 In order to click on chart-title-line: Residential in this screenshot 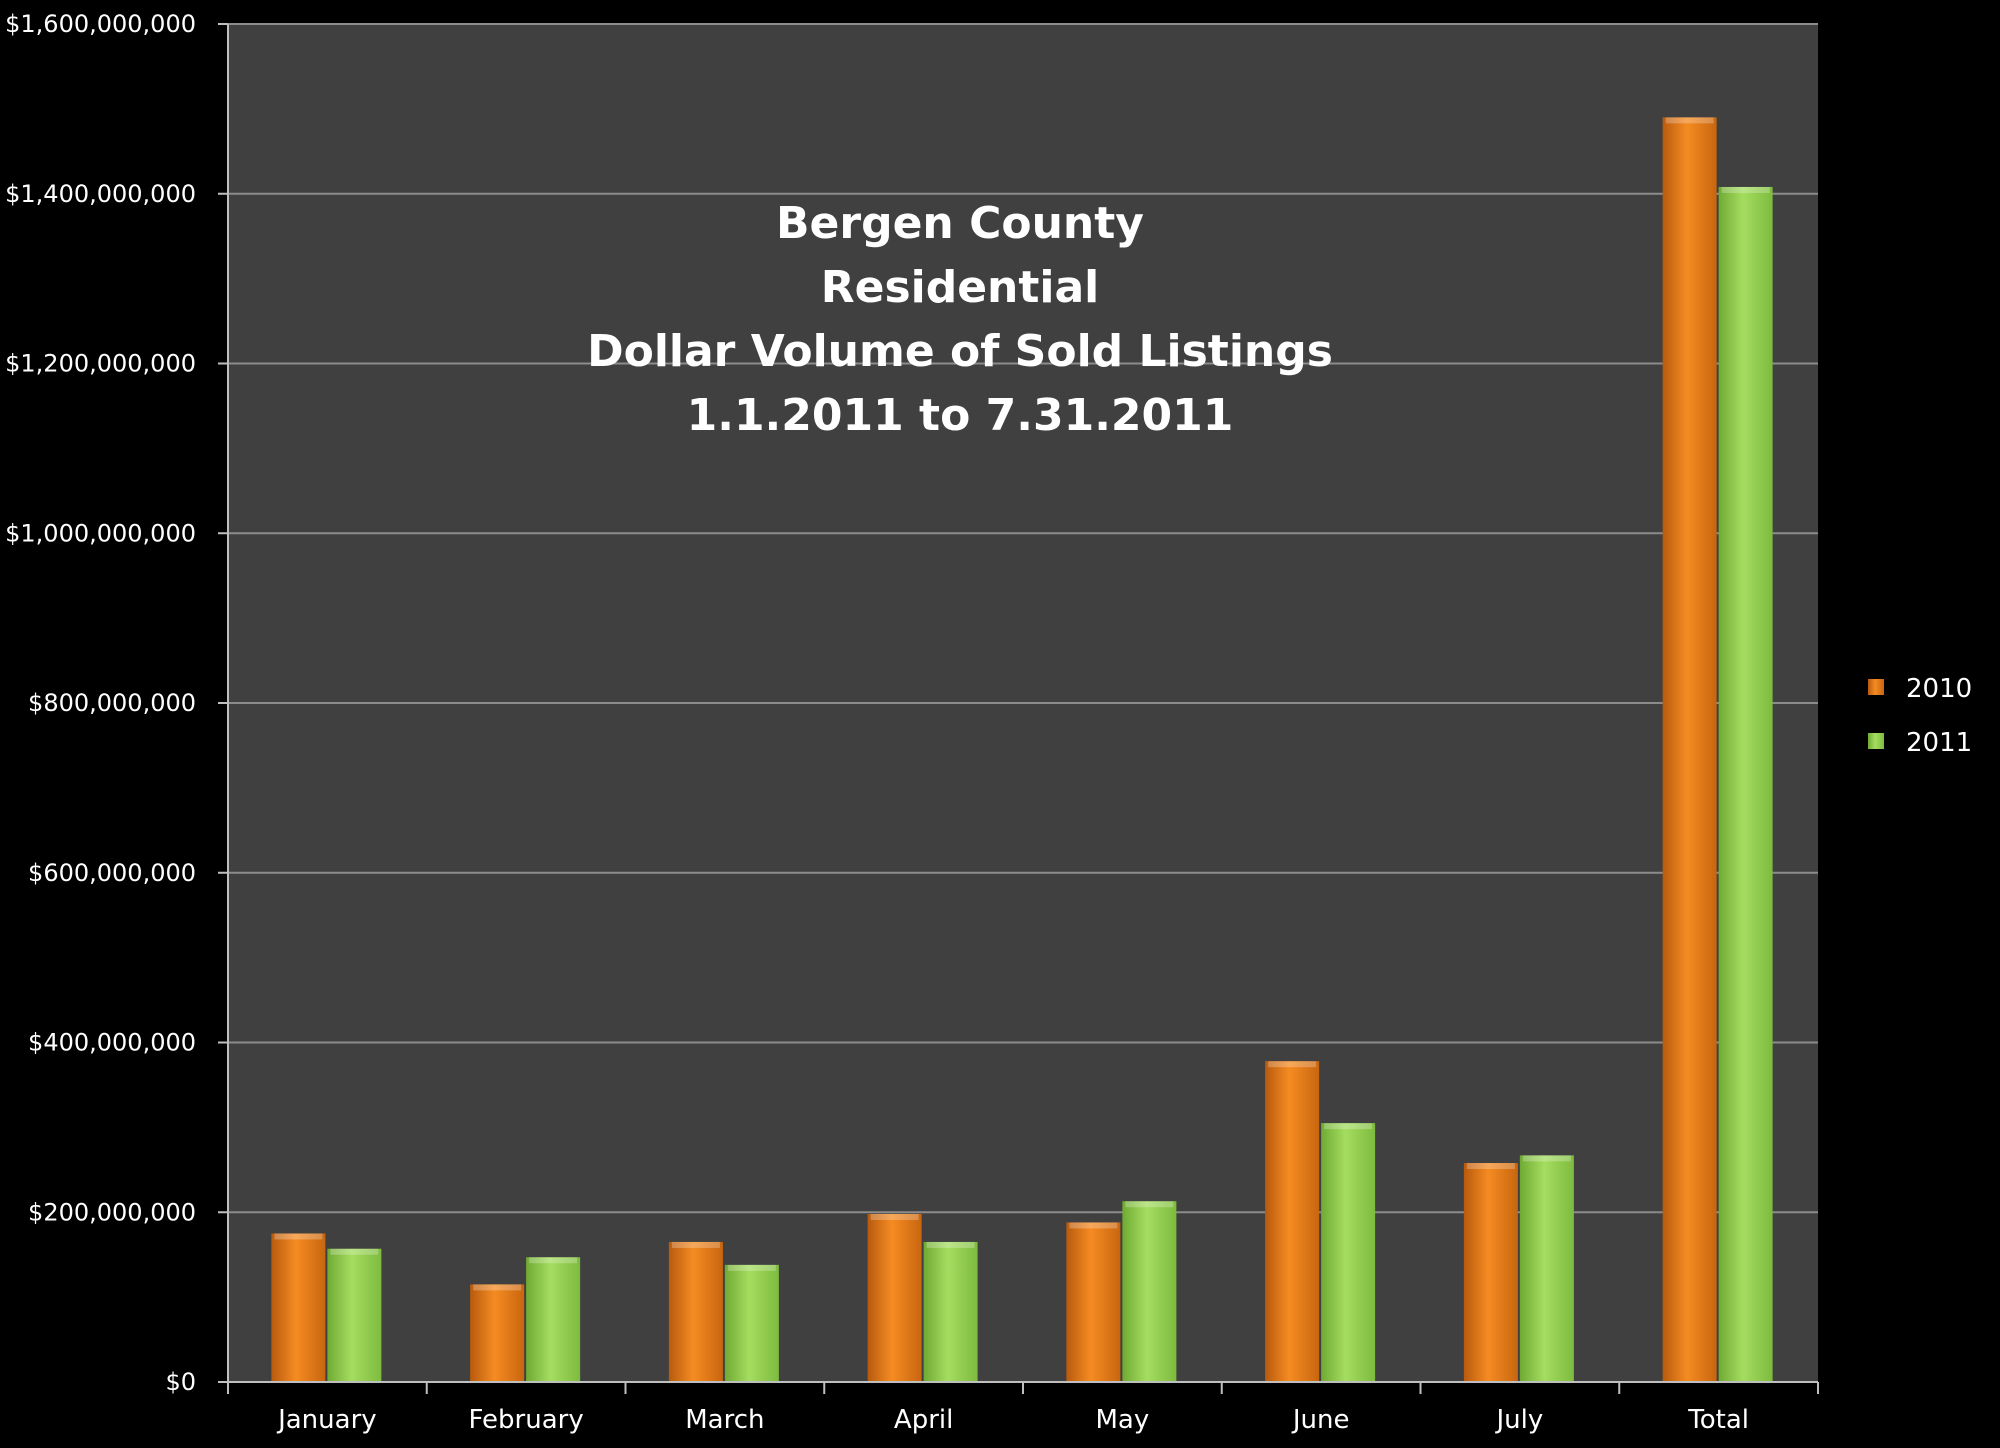, I will do `click(960, 287)`.